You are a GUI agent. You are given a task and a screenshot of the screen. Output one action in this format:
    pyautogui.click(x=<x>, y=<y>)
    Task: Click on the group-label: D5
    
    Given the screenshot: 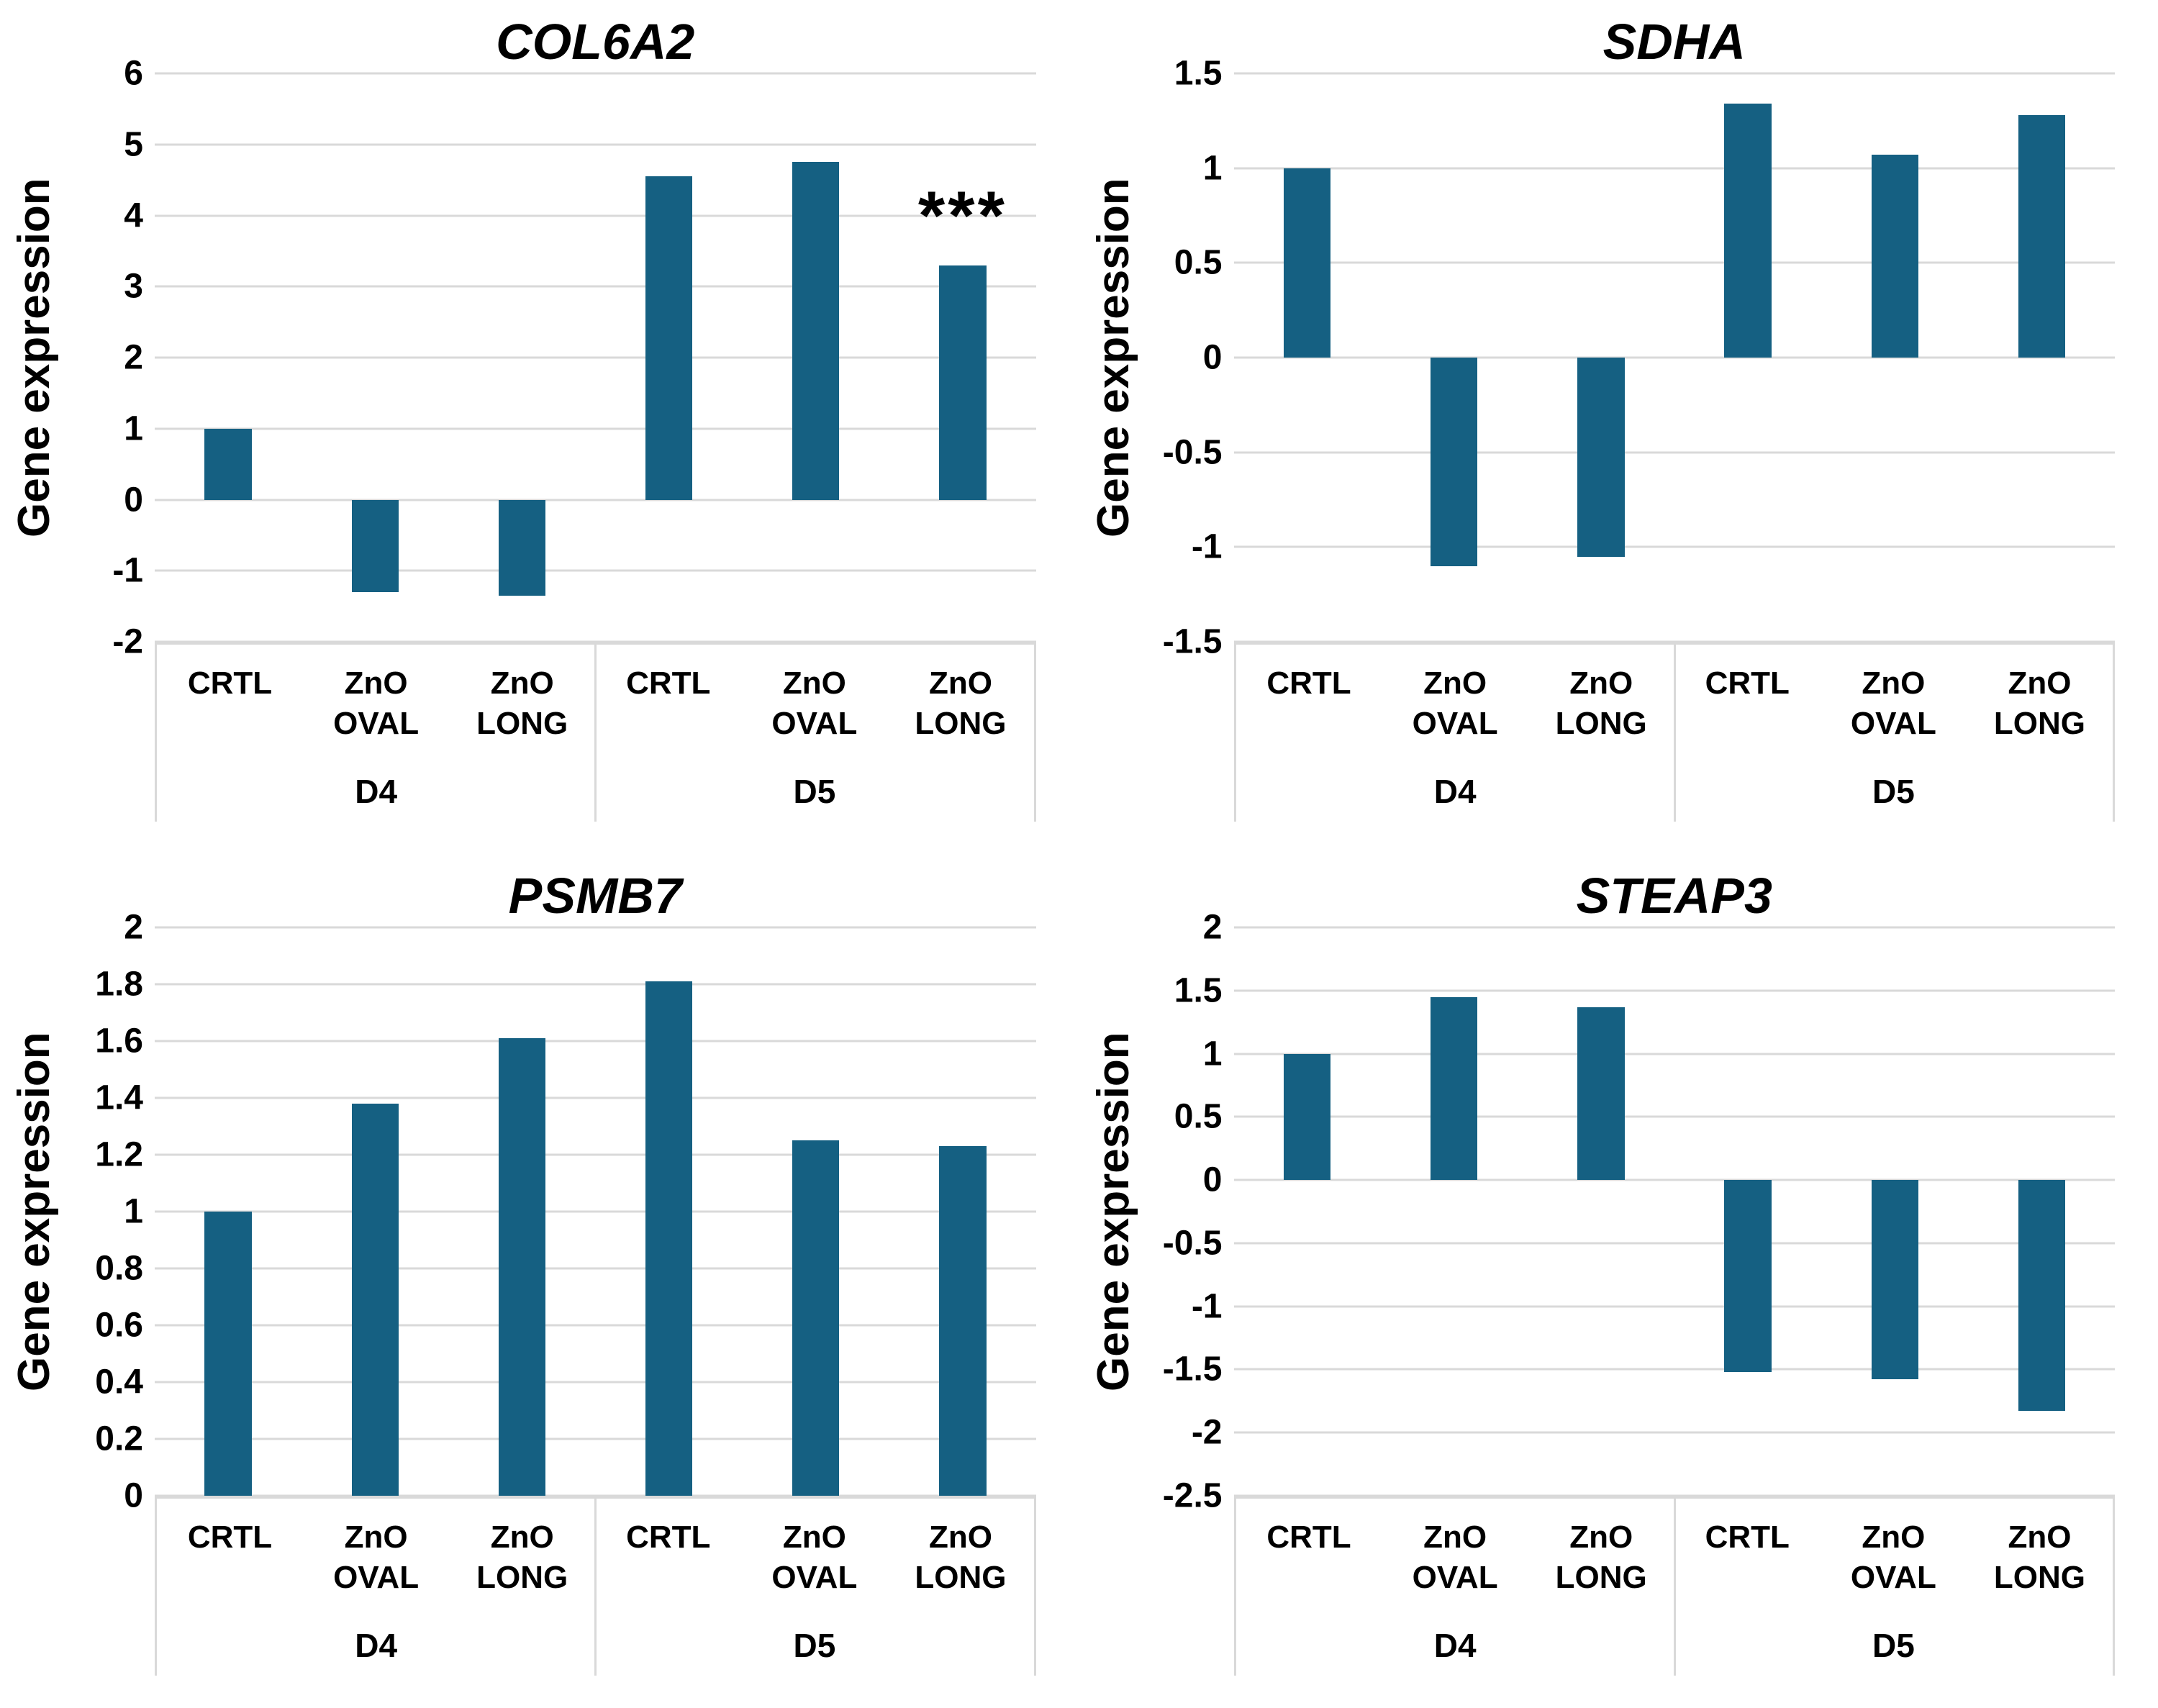 What is the action you would take?
    pyautogui.click(x=815, y=791)
    